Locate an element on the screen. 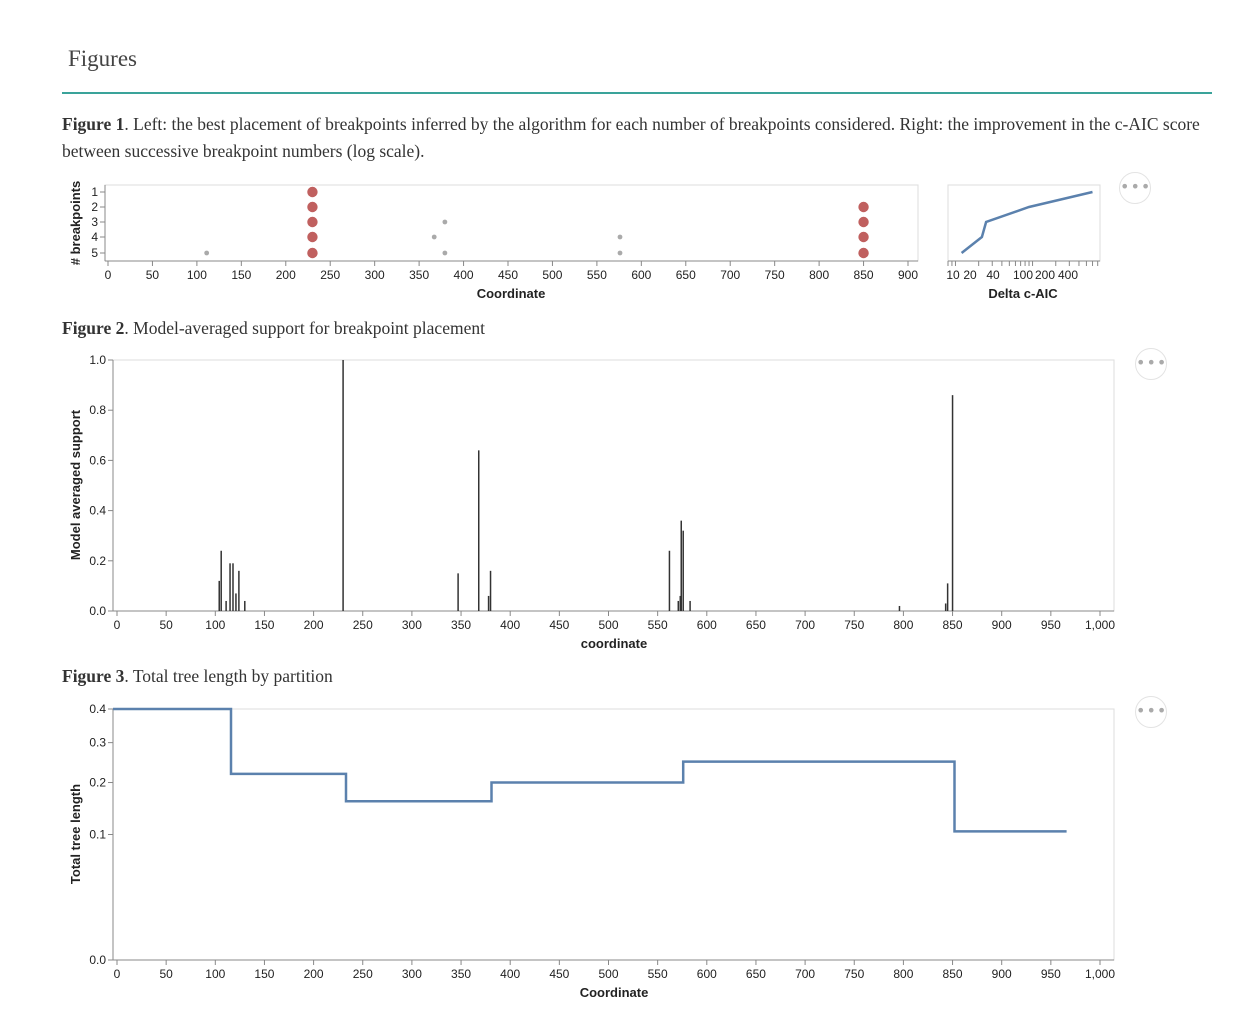  support-x-axis-title: coordinate is located at coordinates (614, 643).